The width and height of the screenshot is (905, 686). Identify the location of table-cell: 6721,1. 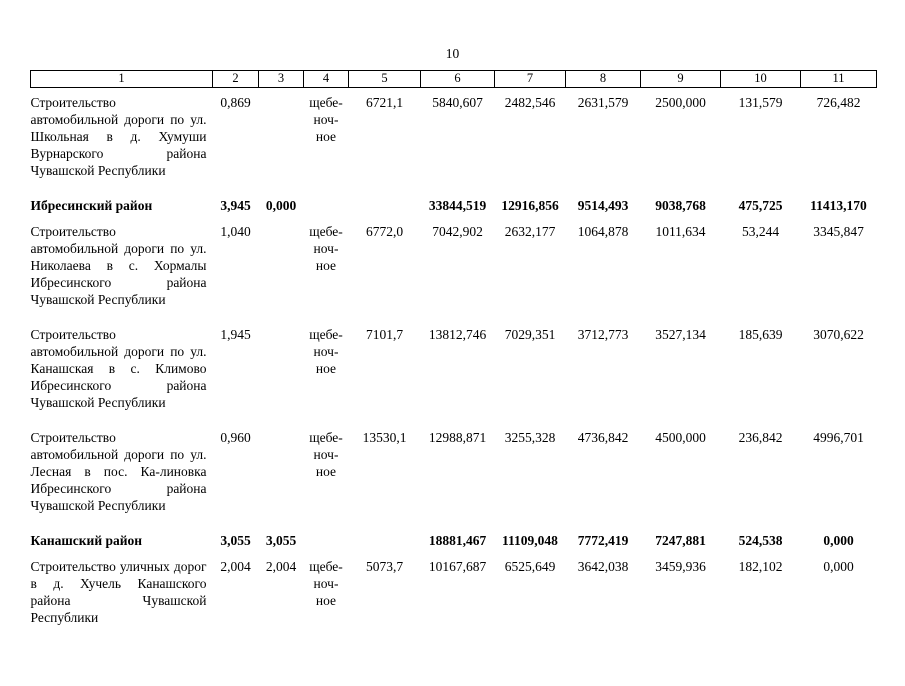
(384, 102).